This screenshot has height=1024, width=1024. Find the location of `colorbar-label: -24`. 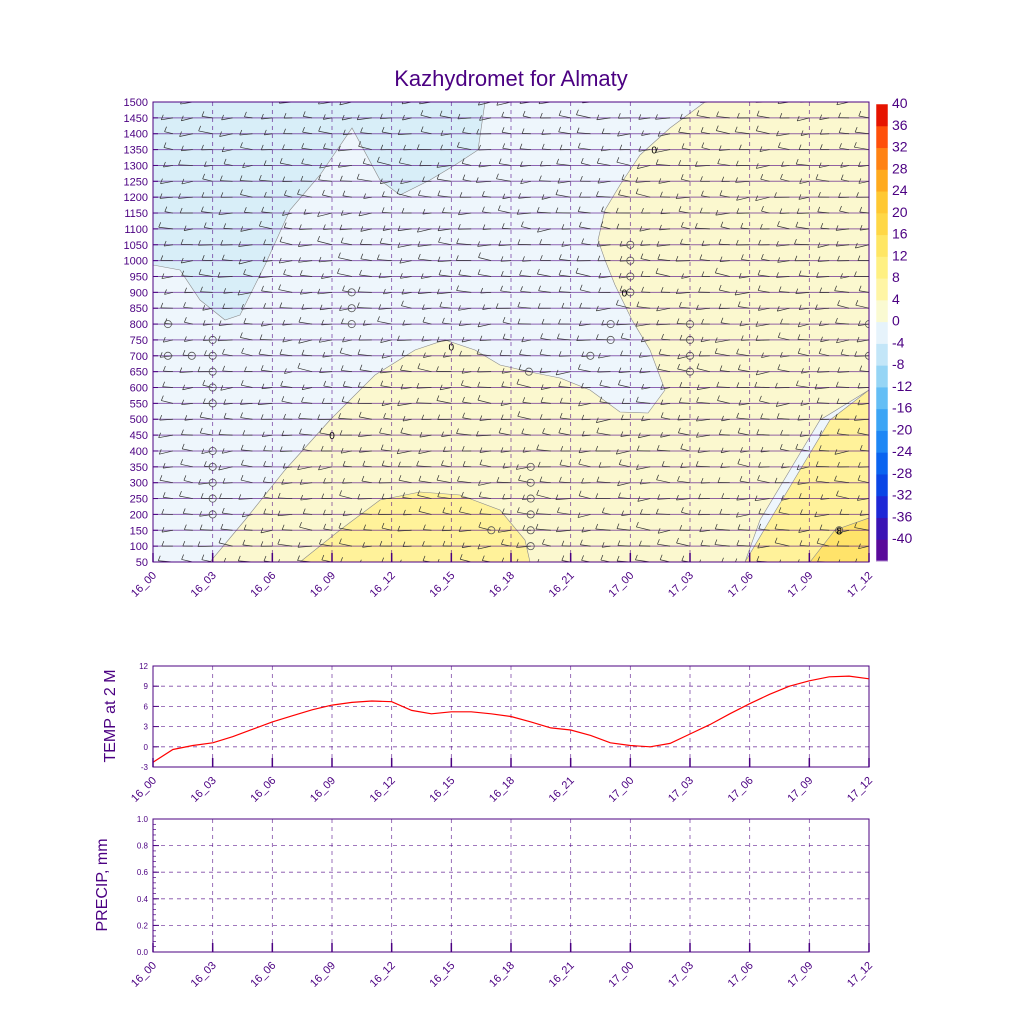

colorbar-label: -24 is located at coordinates (902, 451).